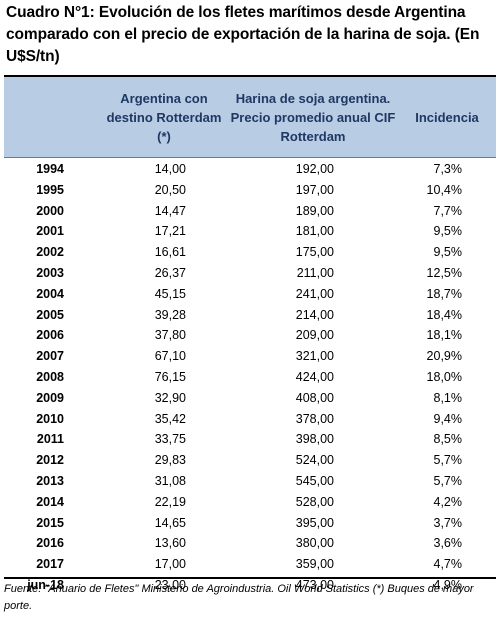  I want to click on harina-cell: 192,00, so click(314, 169).